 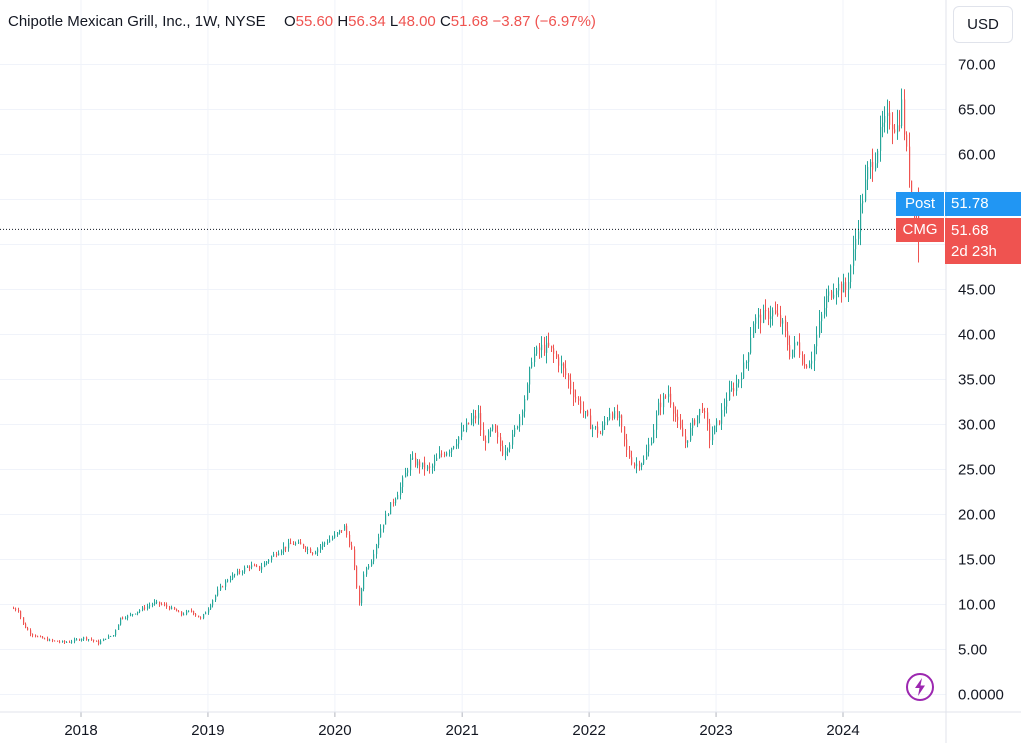 I want to click on x-tick-label: 2021, so click(x=461, y=730).